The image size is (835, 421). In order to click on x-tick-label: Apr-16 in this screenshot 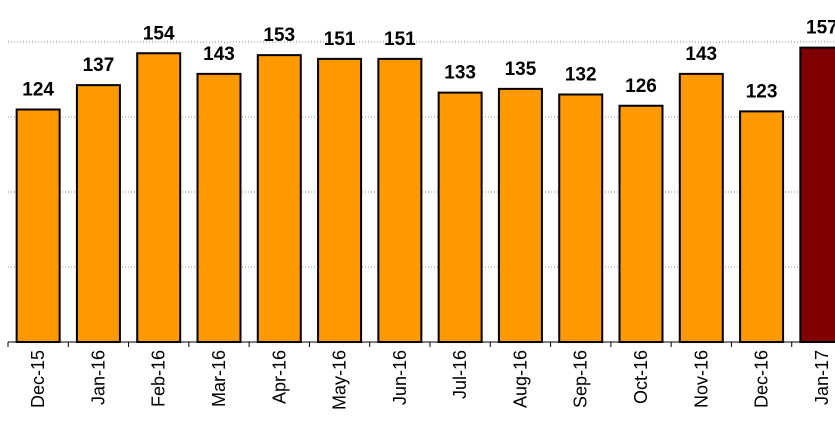, I will do `click(279, 377)`.